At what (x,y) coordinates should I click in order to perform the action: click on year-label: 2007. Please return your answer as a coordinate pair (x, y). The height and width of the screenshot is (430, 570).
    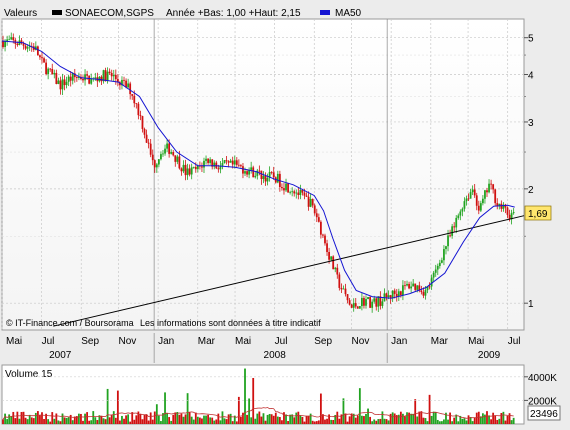
    Looking at the image, I should click on (60, 355).